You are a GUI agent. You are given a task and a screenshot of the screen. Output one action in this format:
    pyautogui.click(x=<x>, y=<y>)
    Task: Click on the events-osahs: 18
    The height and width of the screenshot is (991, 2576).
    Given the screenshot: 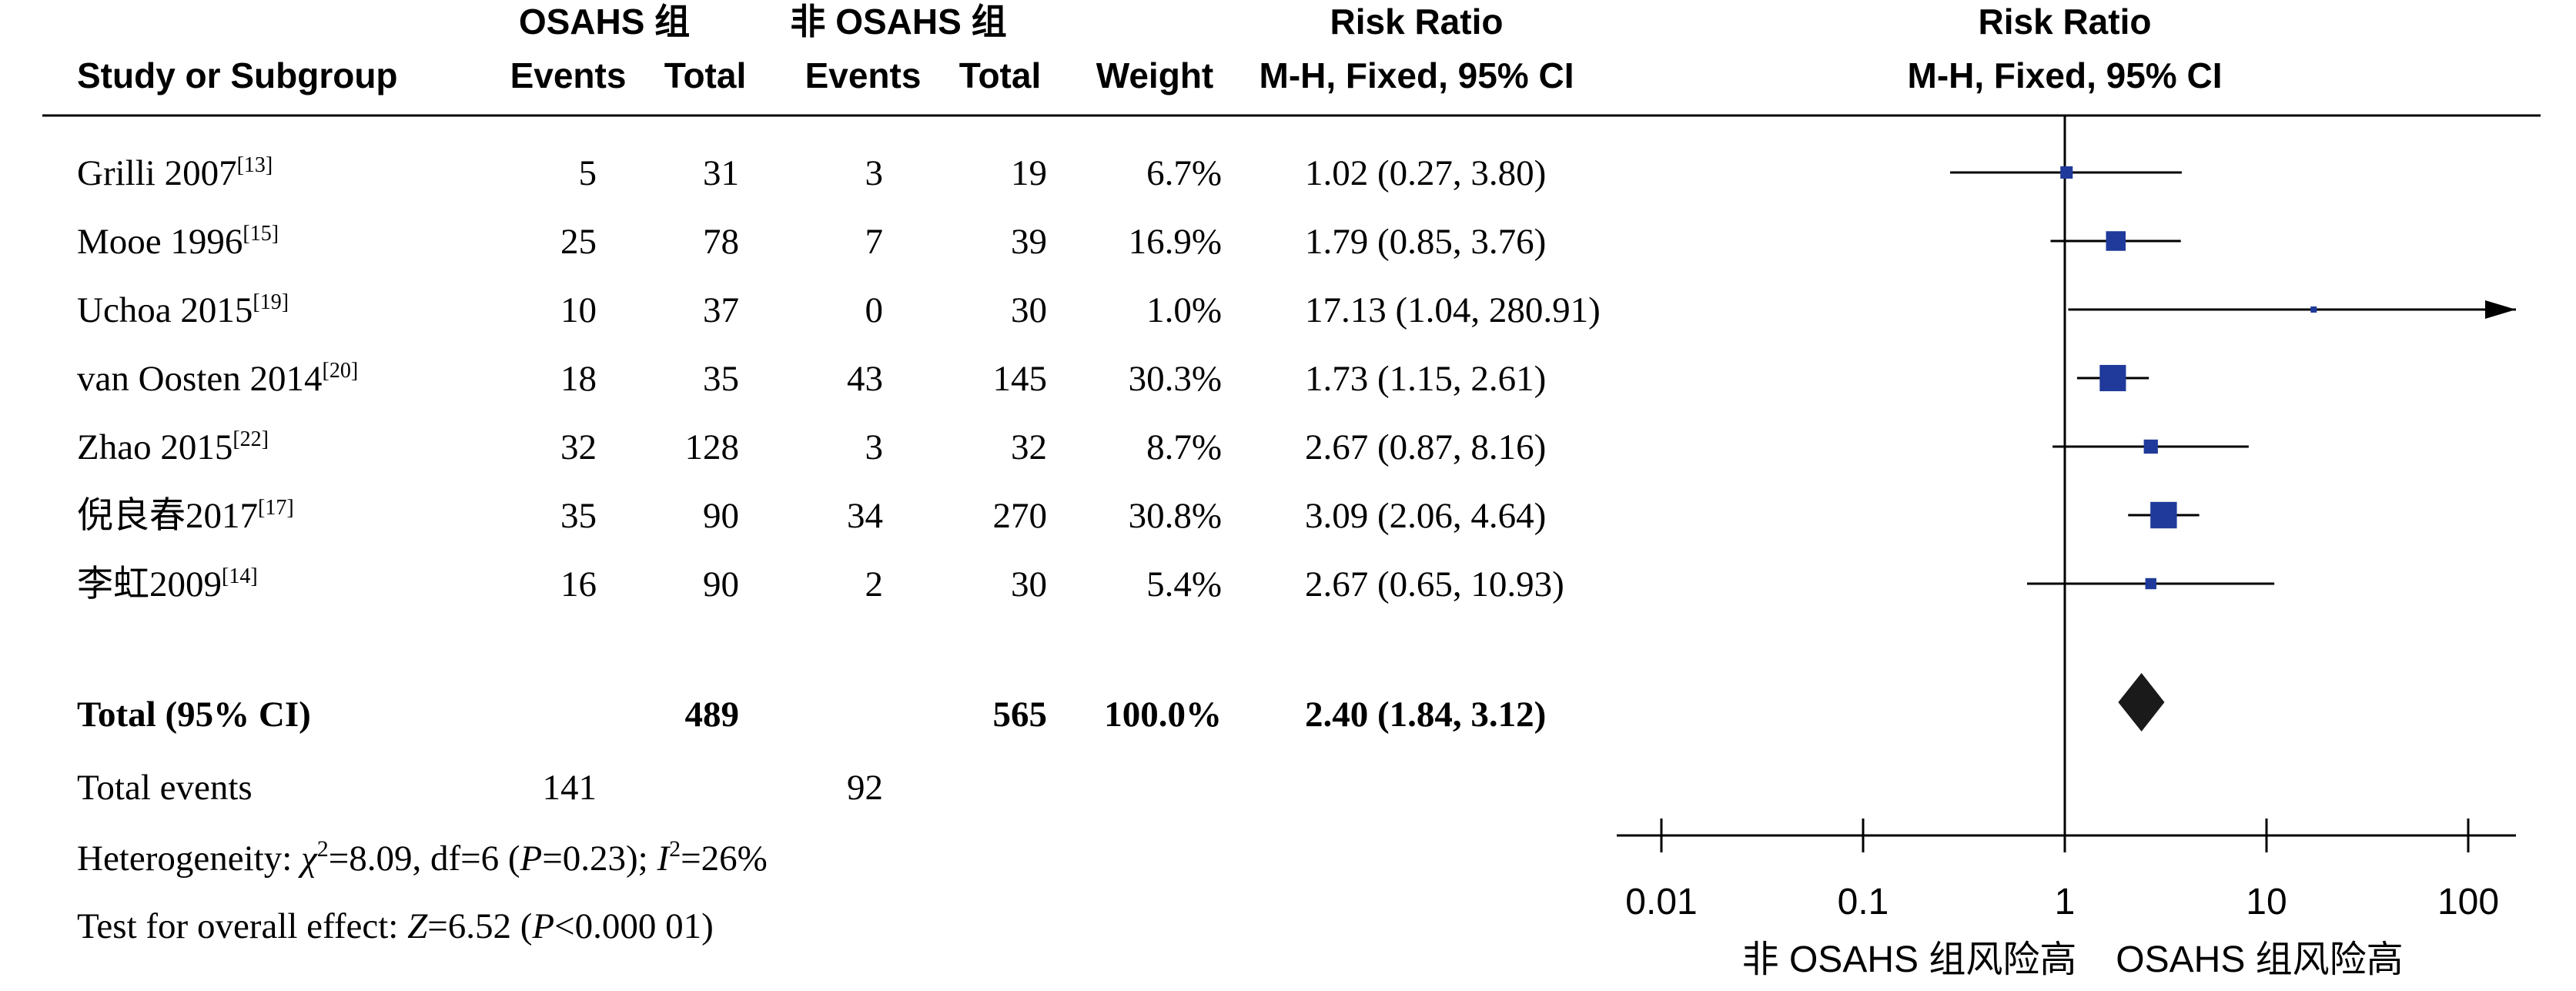 What is the action you would take?
    pyautogui.click(x=579, y=379)
    